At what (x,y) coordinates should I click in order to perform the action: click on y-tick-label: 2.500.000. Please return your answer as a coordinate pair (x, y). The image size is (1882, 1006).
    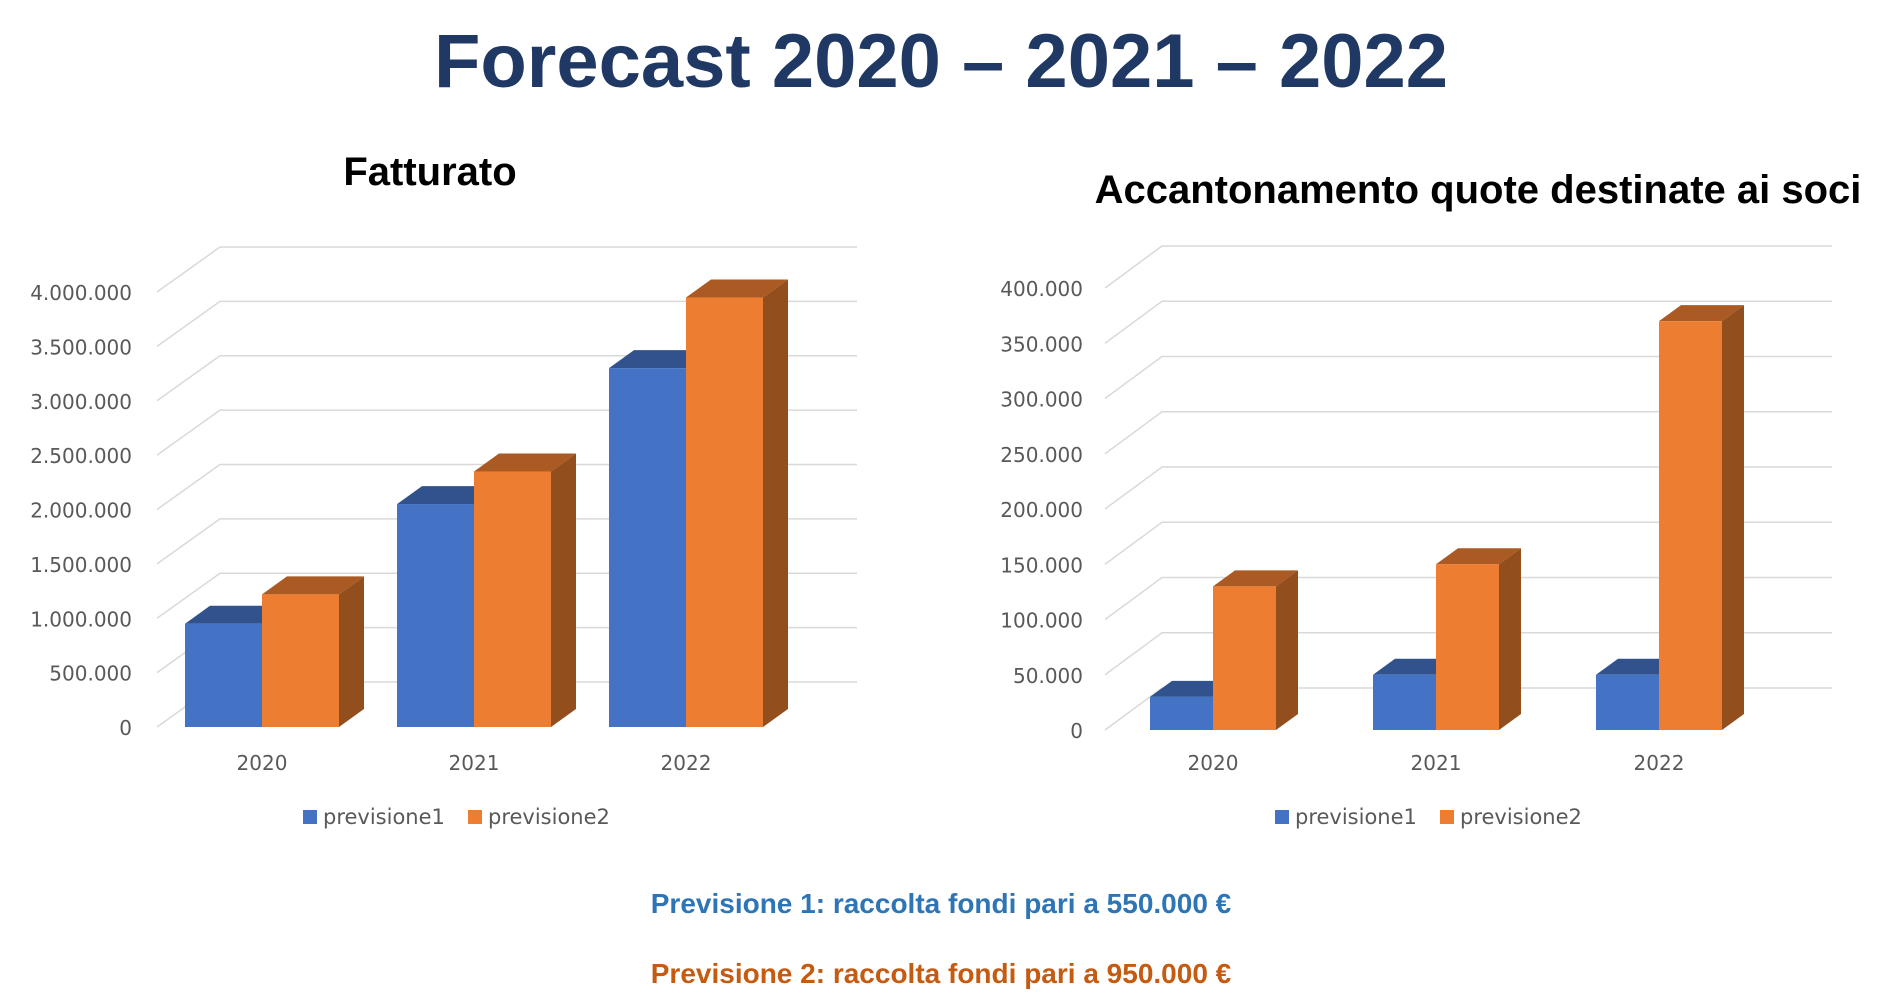
    Looking at the image, I should click on (81, 456).